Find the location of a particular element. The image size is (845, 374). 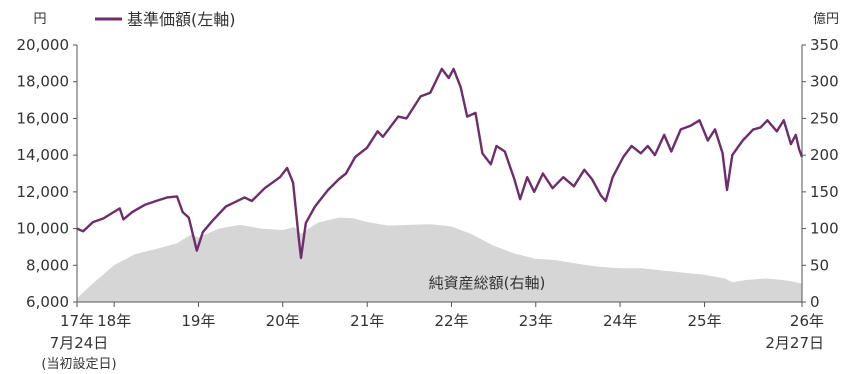

x-tick-label: 21年 is located at coordinates (367, 321).